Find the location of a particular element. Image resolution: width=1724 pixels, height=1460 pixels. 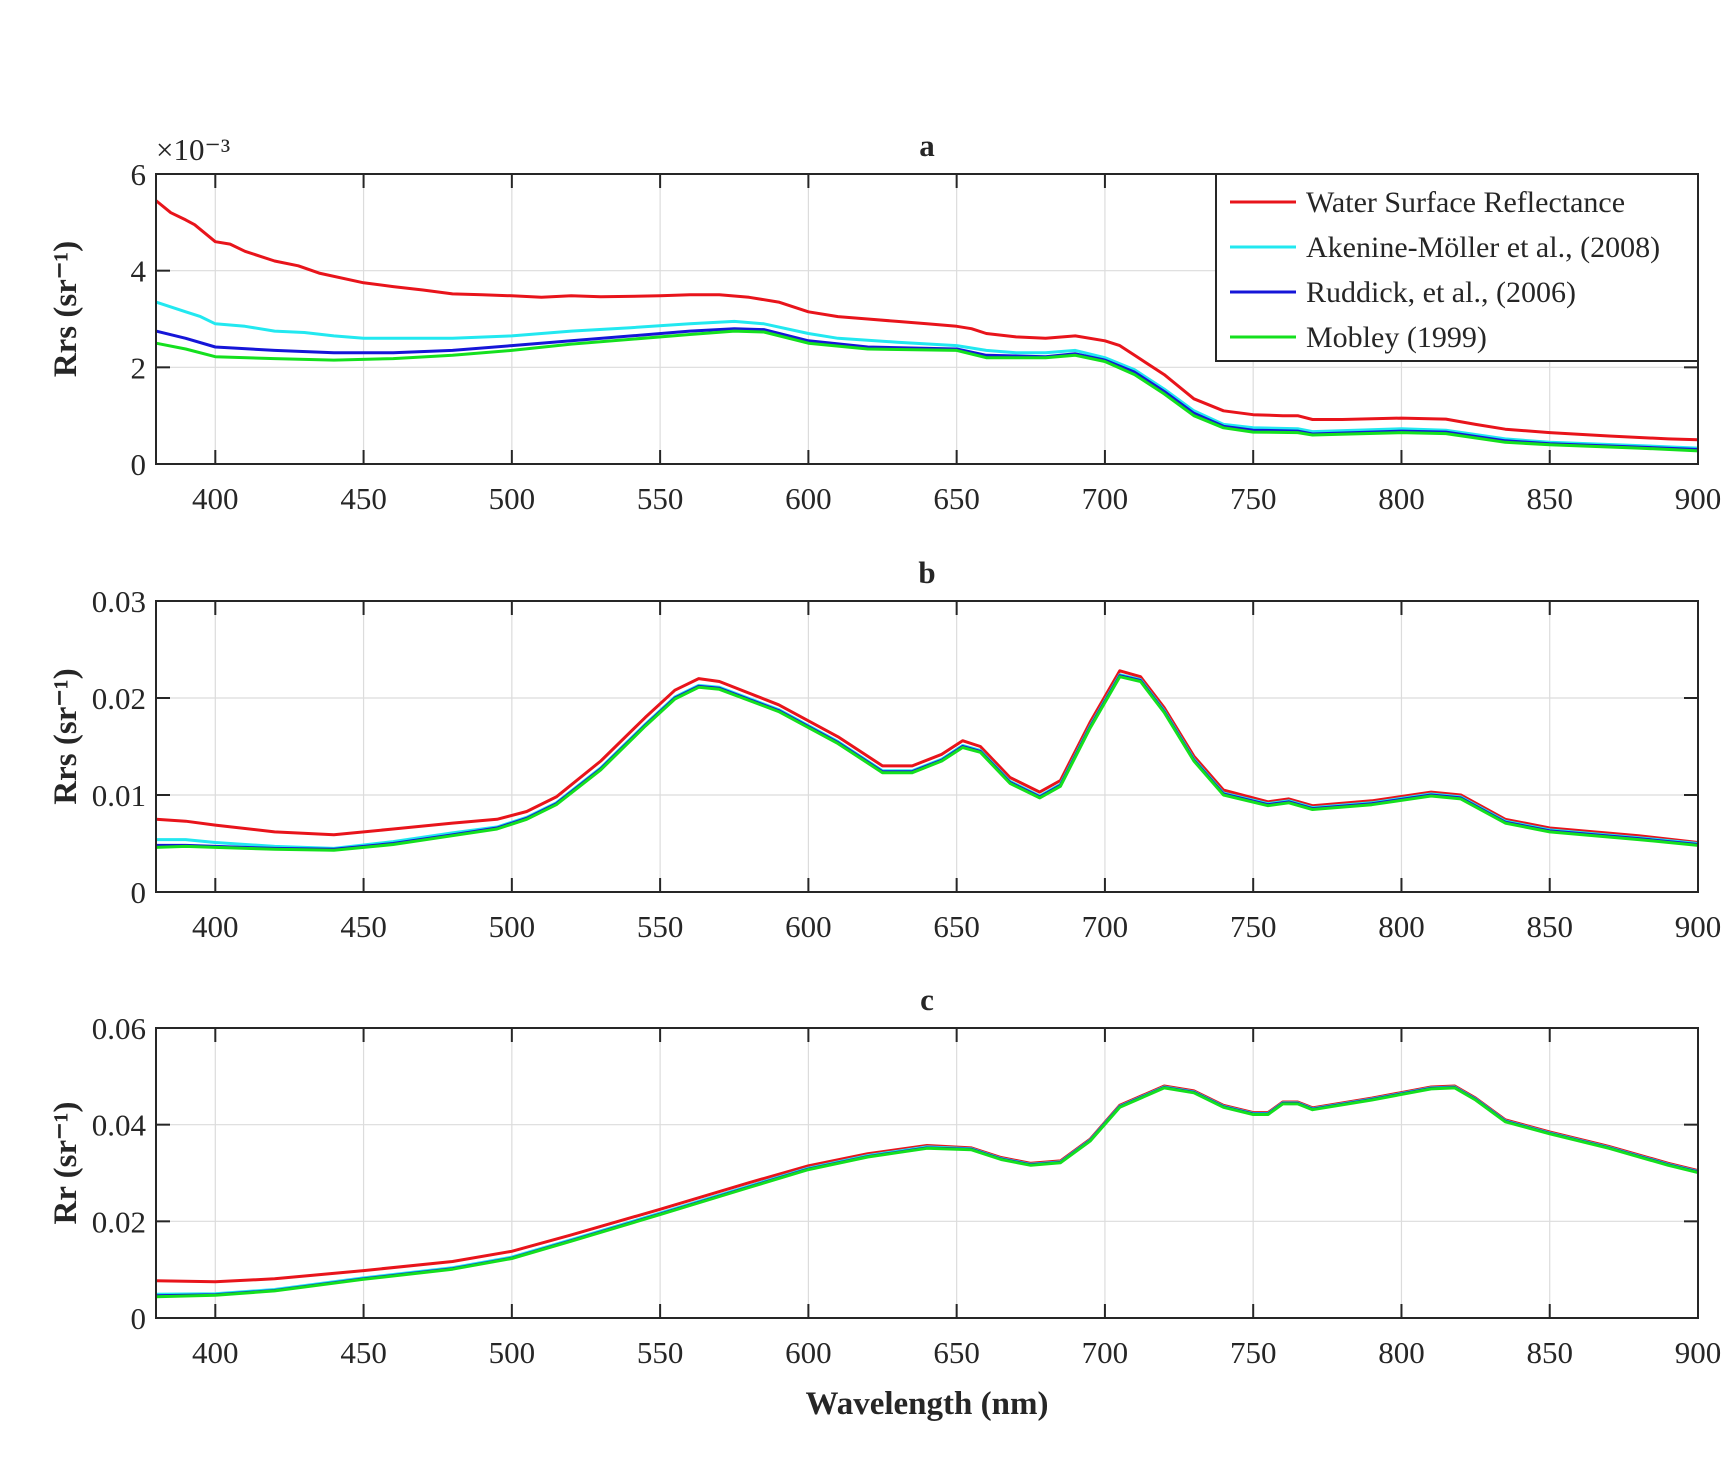

panel-title: a is located at coordinates (927, 145).